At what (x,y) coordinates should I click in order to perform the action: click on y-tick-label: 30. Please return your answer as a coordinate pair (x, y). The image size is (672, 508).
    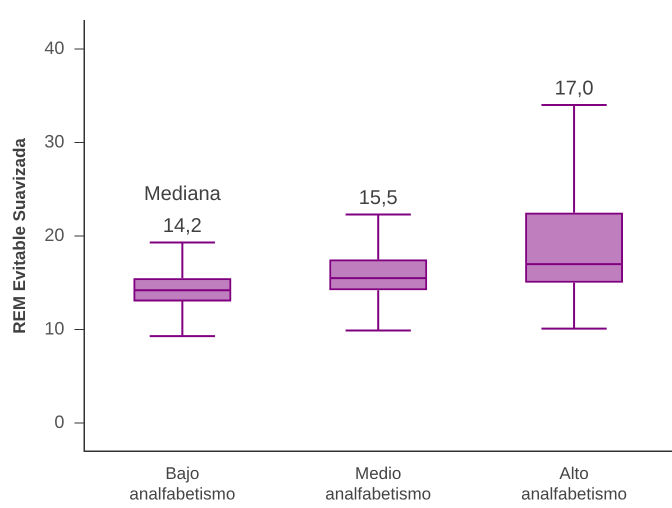
    Looking at the image, I should click on (54, 141).